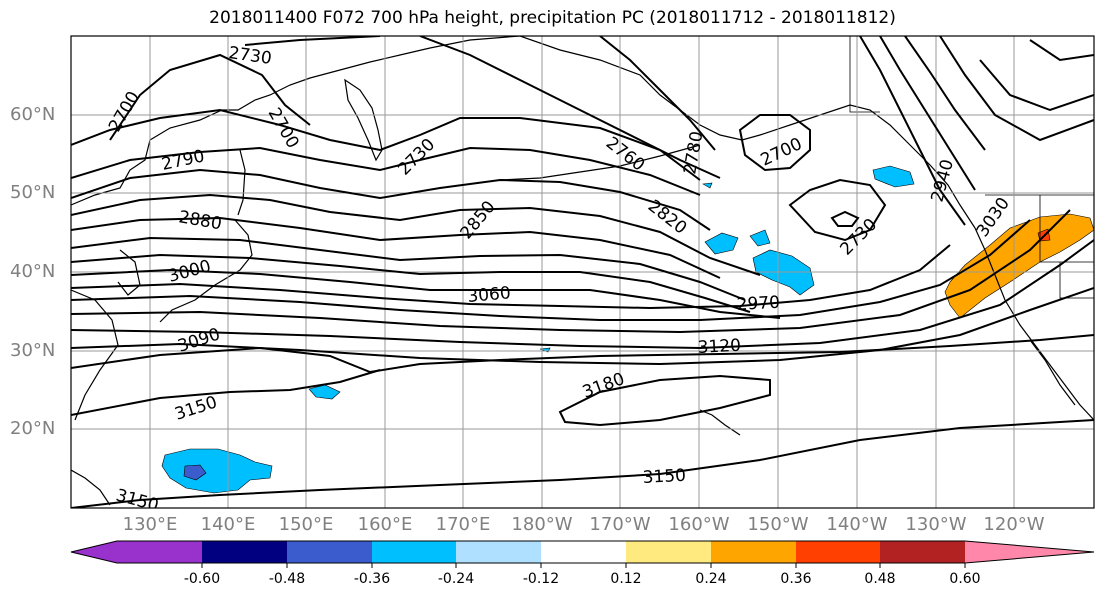  I want to click on lon-label: 160°W, so click(699, 524).